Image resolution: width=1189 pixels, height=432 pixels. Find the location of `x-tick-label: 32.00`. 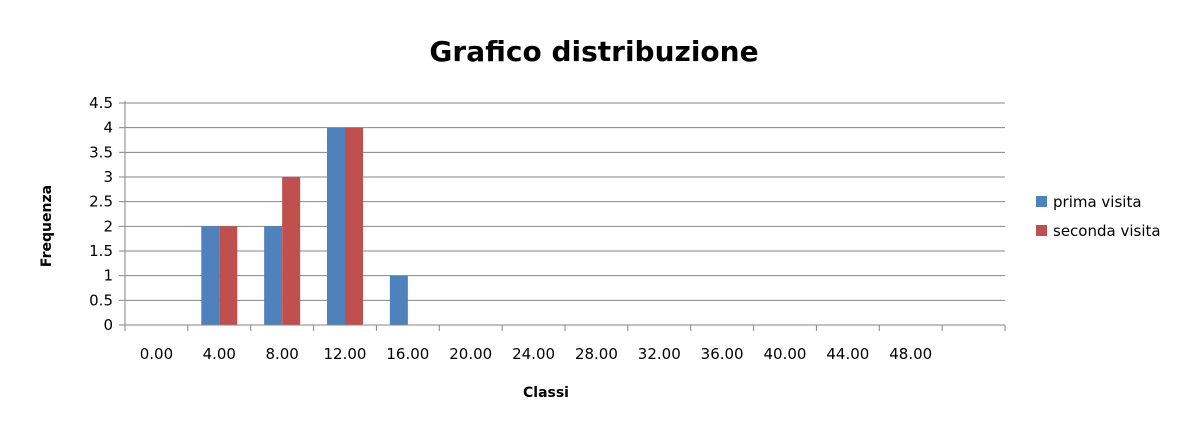

x-tick-label: 32.00 is located at coordinates (659, 354).